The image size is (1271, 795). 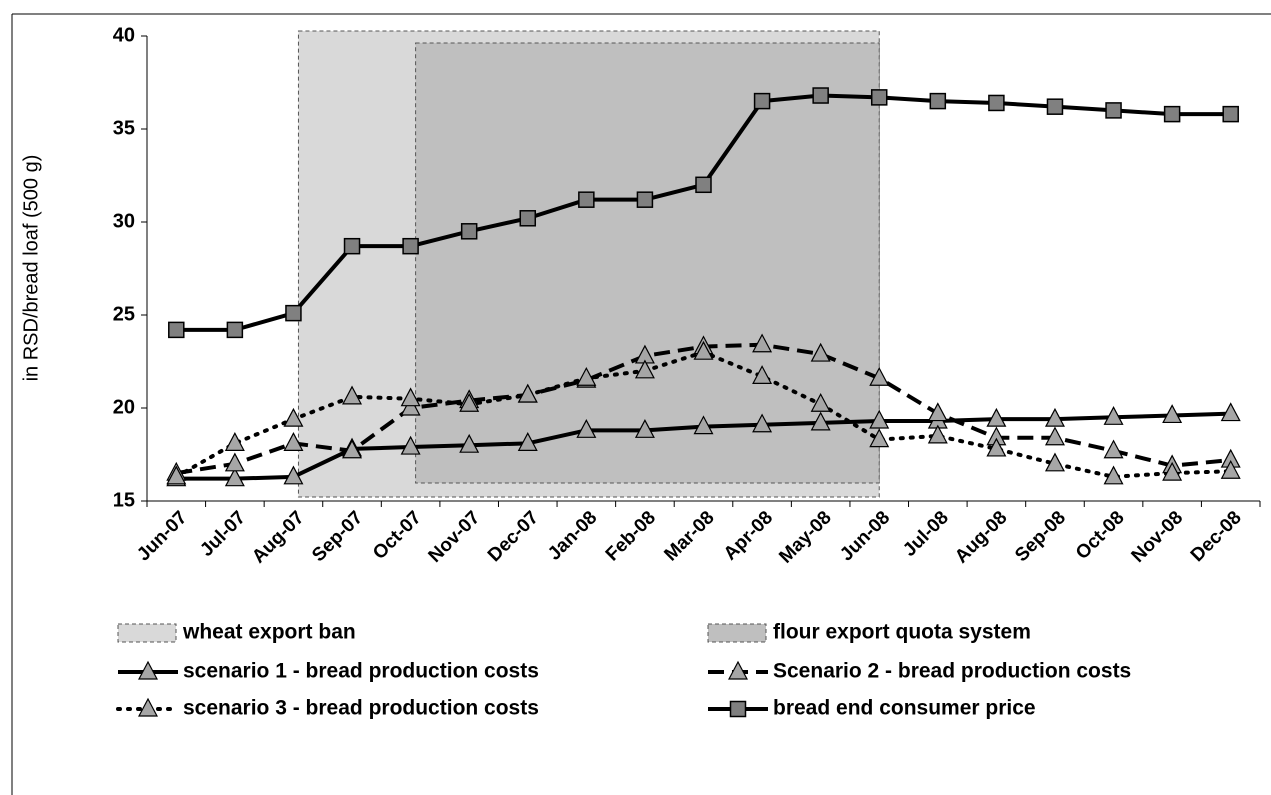 I want to click on y-tick-label: 40, so click(x=124, y=35).